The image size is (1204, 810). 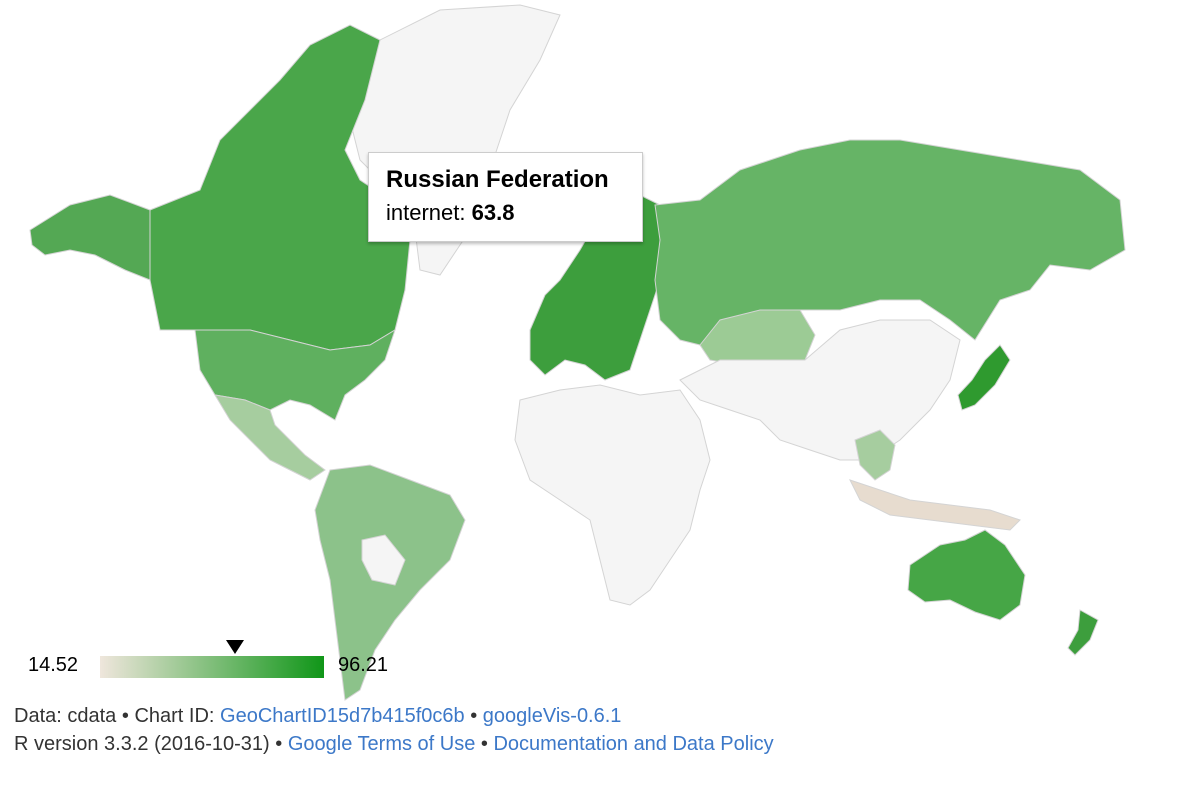 I want to click on region-japan, so click(x=984, y=377).